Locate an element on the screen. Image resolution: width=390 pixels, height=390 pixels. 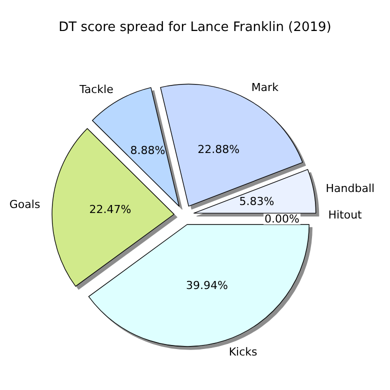
data-label: 39.94% is located at coordinates (207, 285).